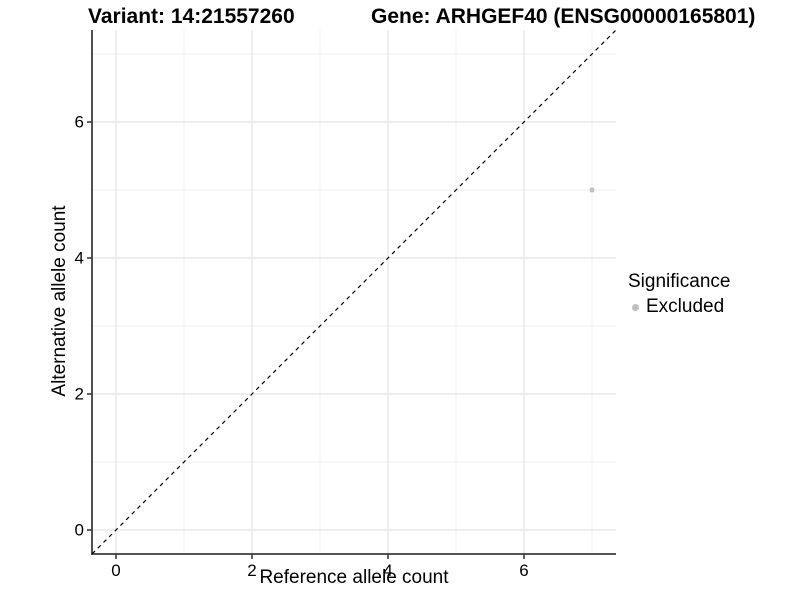  I want to click on x-tick-label: 0, so click(115, 570).